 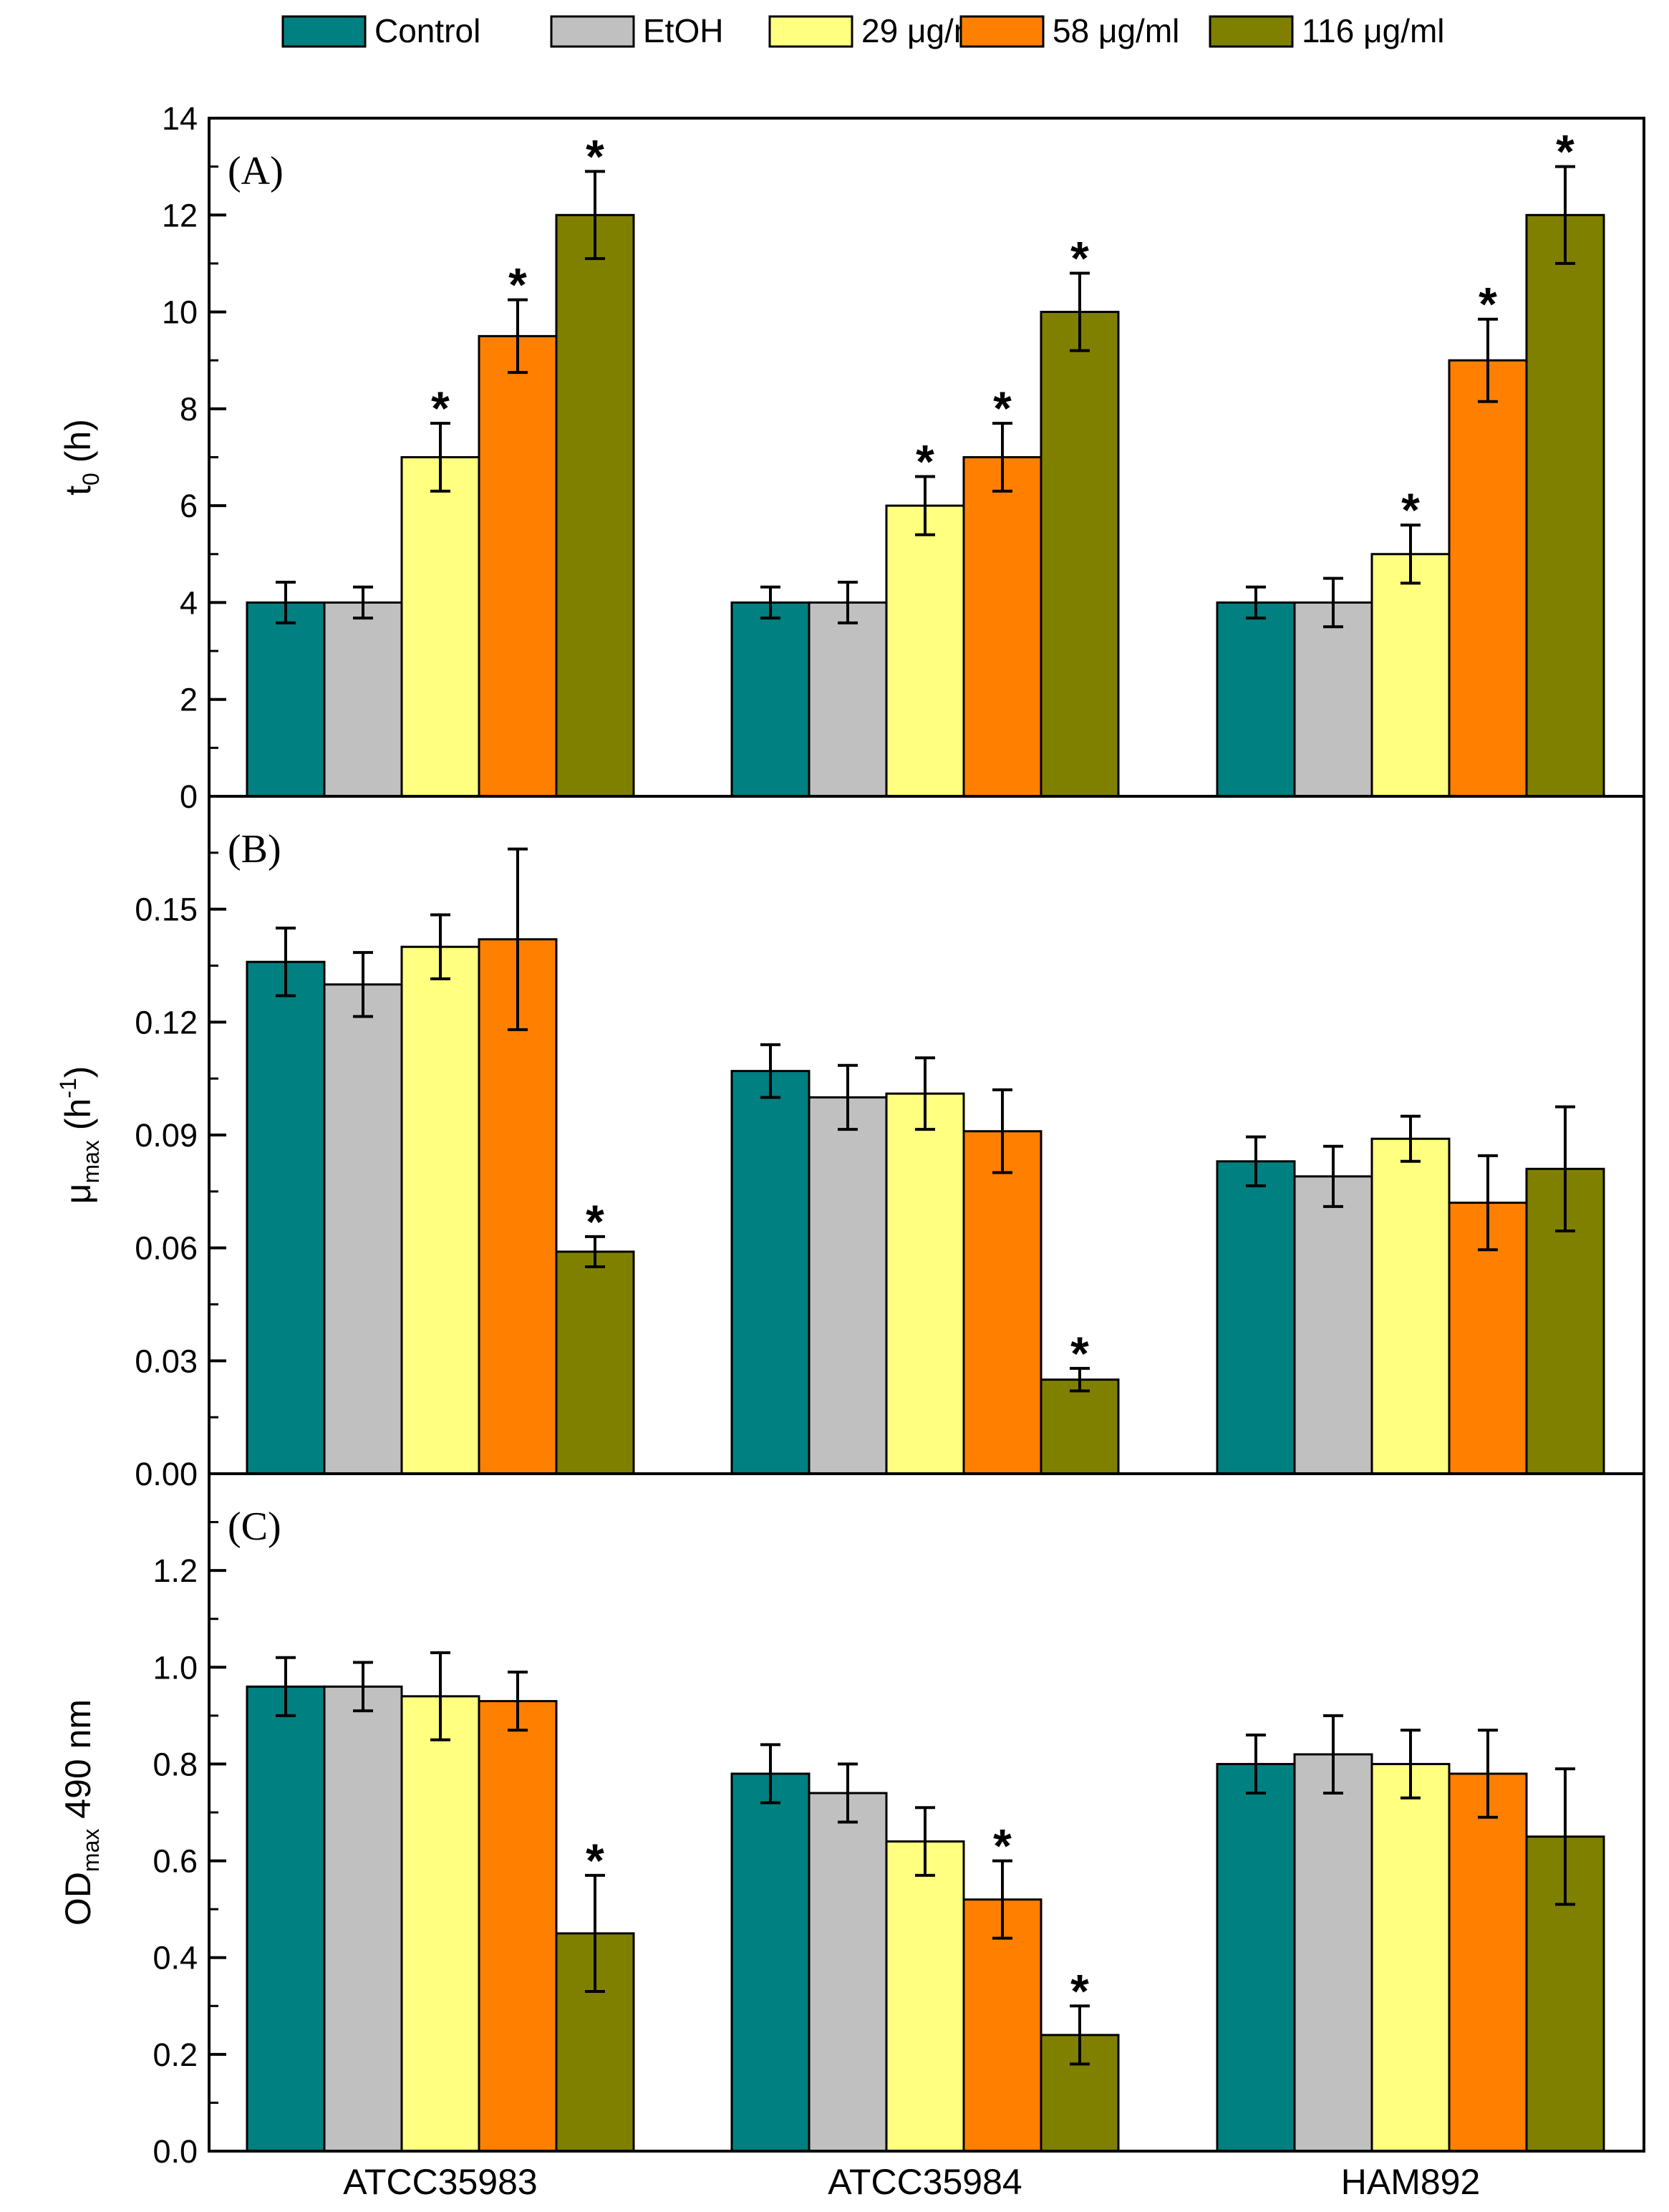 What do you see at coordinates (1488, 1962) in the screenshot?
I see `bar-c58-HAM892` at bounding box center [1488, 1962].